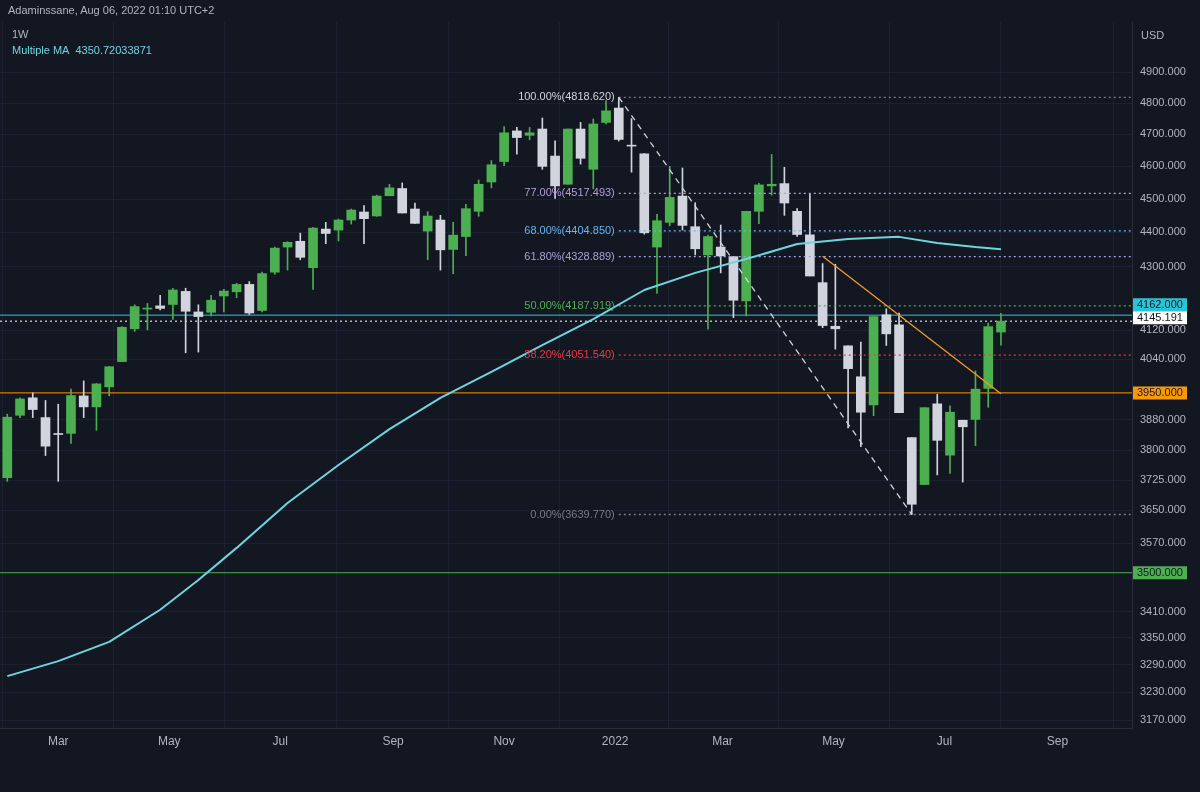 The height and width of the screenshot is (792, 1200). I want to click on y-tick-label: 4500.000, so click(1163, 198).